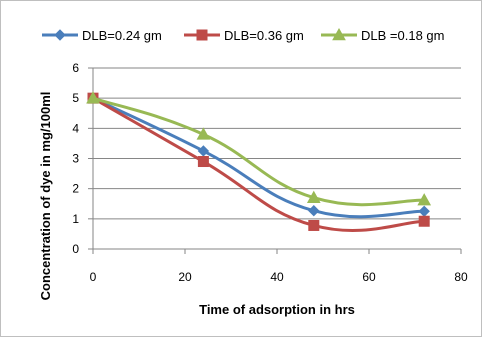 This screenshot has height=338, width=483. I want to click on legend-label-1: DLB=0.24 gm, so click(122, 35).